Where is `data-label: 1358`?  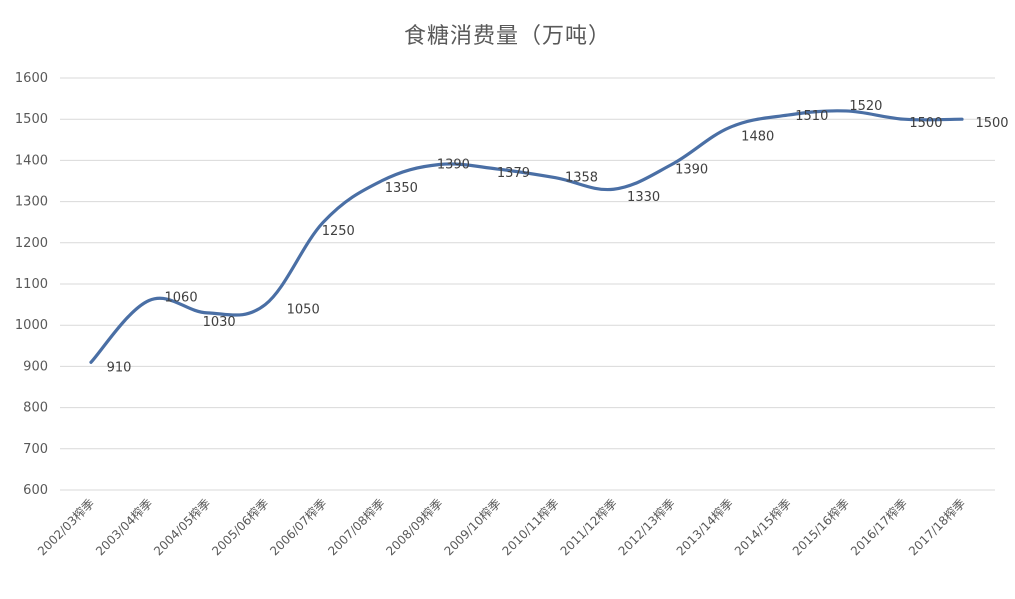
data-label: 1358 is located at coordinates (581, 178).